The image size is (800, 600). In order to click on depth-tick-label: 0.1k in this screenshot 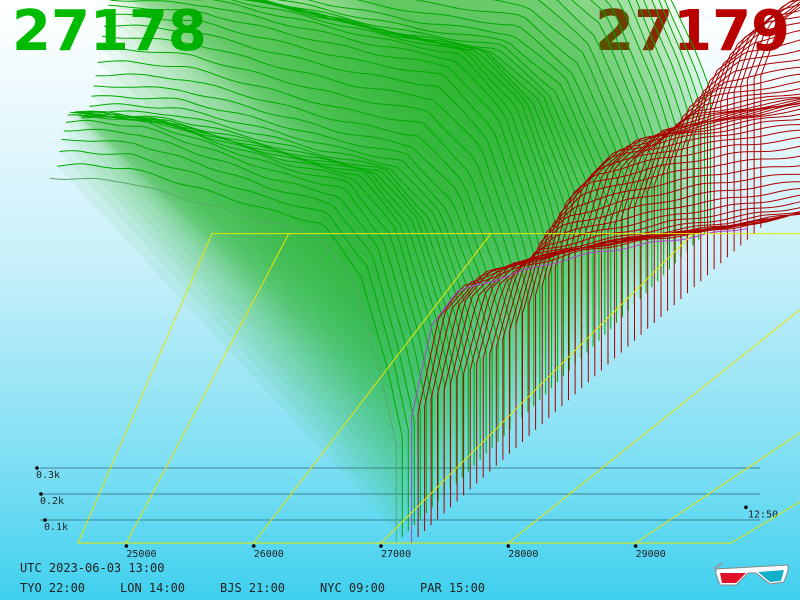, I will do `click(56, 527)`.